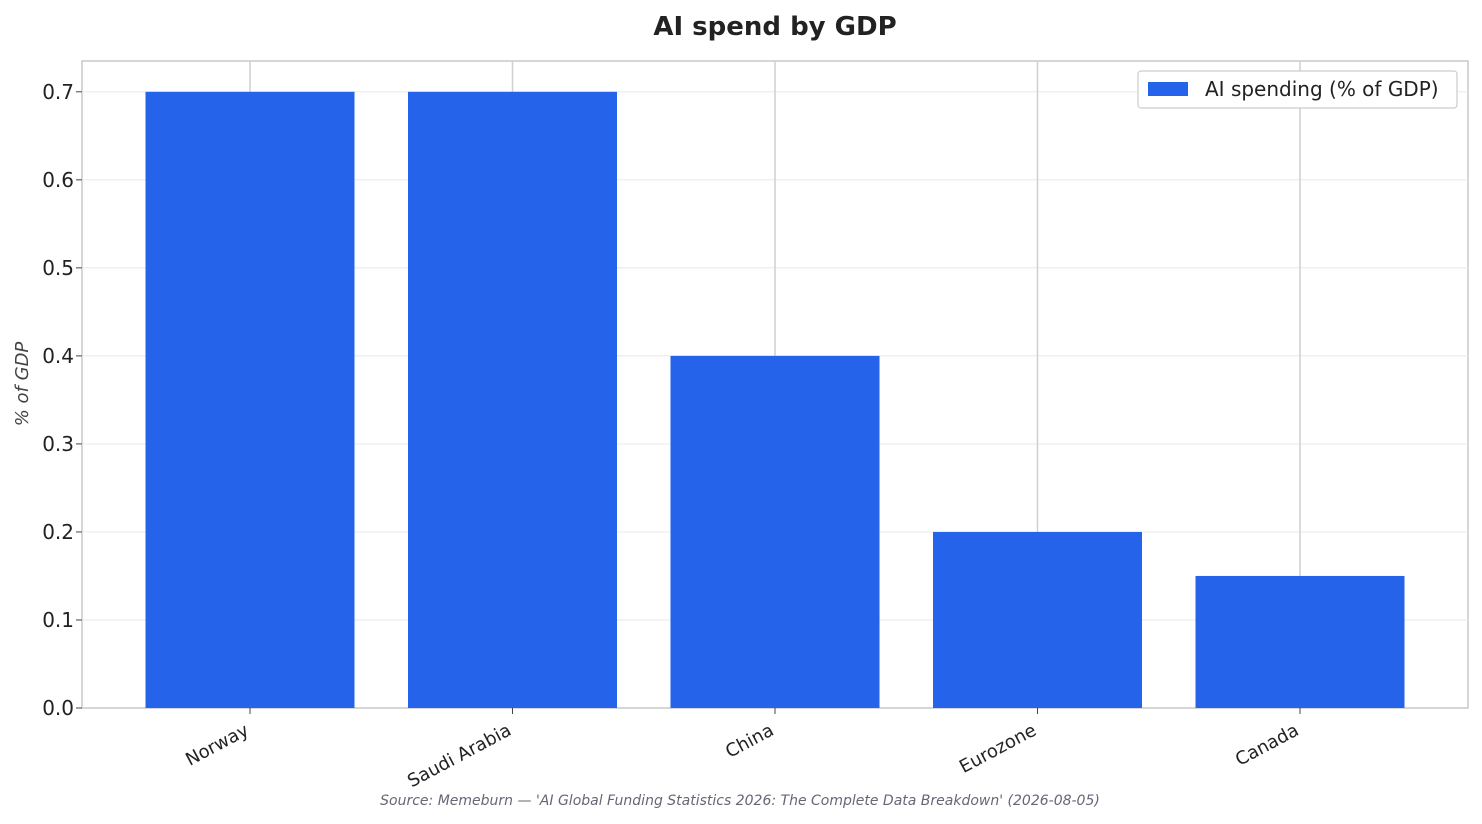 This screenshot has width=1482, height=824. What do you see at coordinates (512, 400) in the screenshot?
I see `bar-saudi-arabia` at bounding box center [512, 400].